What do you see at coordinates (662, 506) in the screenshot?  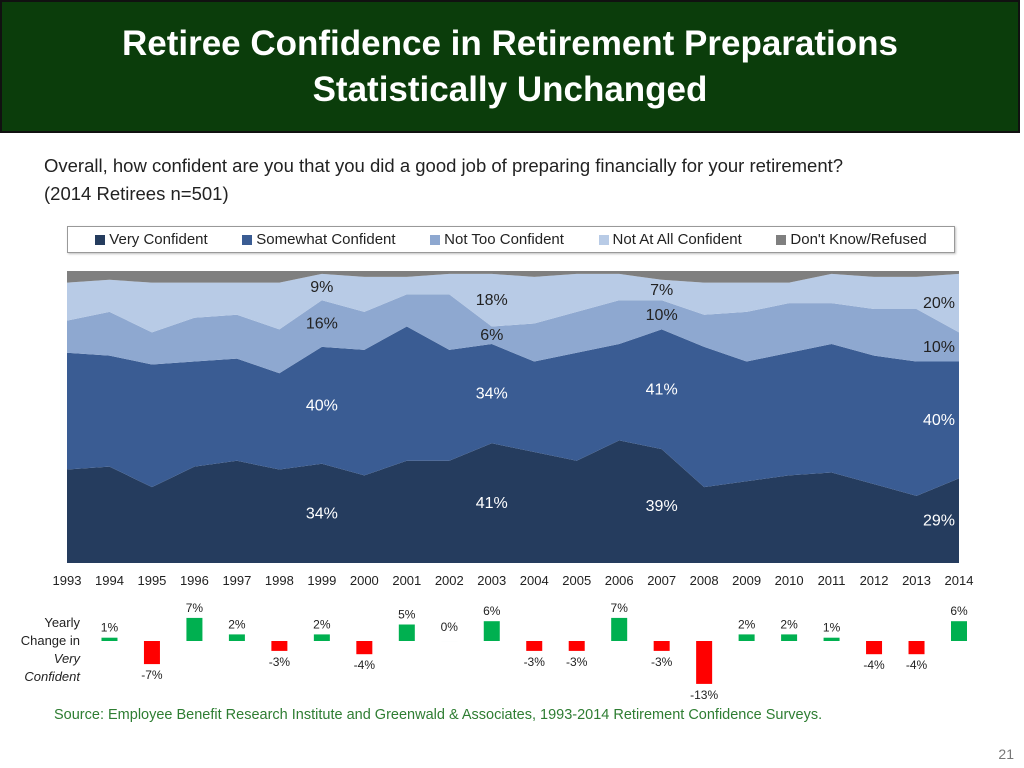 I see `data-label: 39%` at bounding box center [662, 506].